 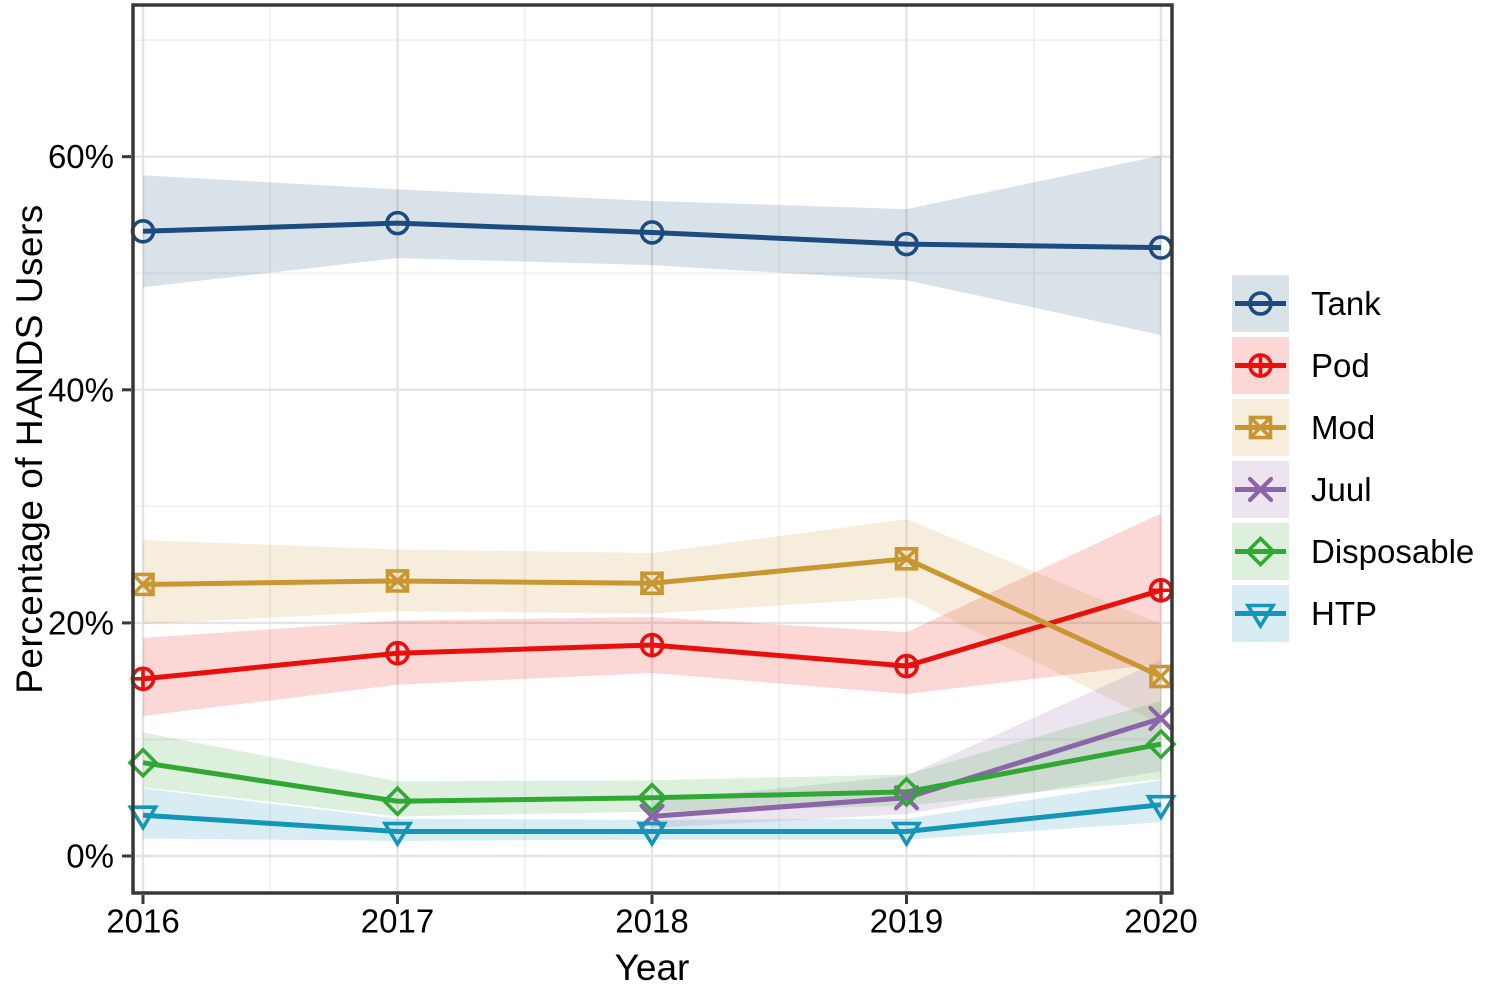 I want to click on y-axis-title: Percentage of HANDS Users, so click(x=29, y=449).